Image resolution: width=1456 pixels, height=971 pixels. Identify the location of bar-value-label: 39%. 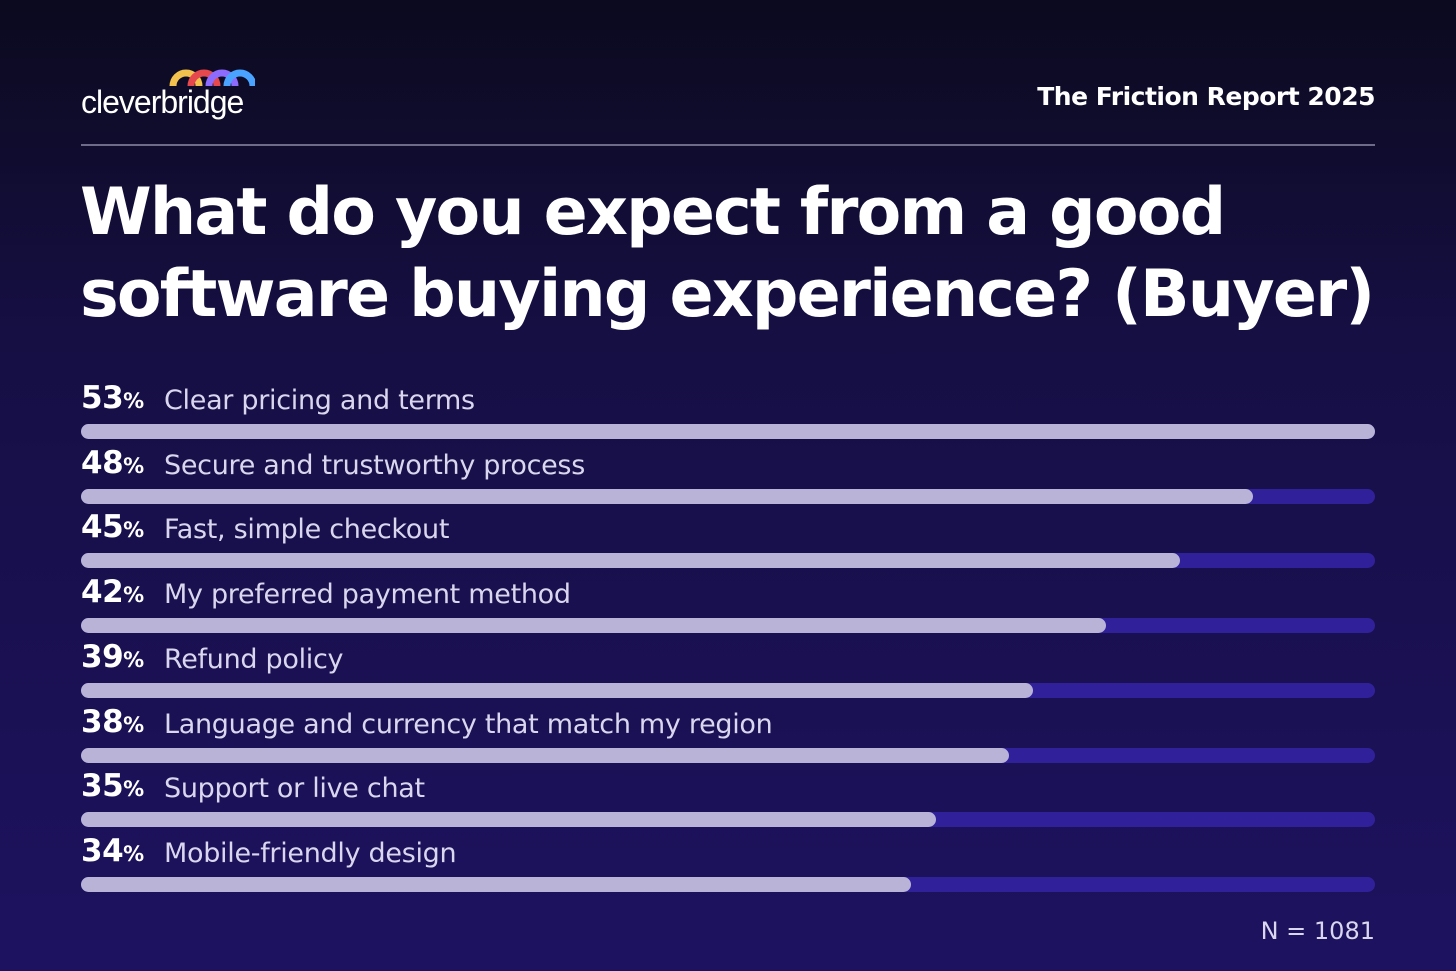
(112, 657).